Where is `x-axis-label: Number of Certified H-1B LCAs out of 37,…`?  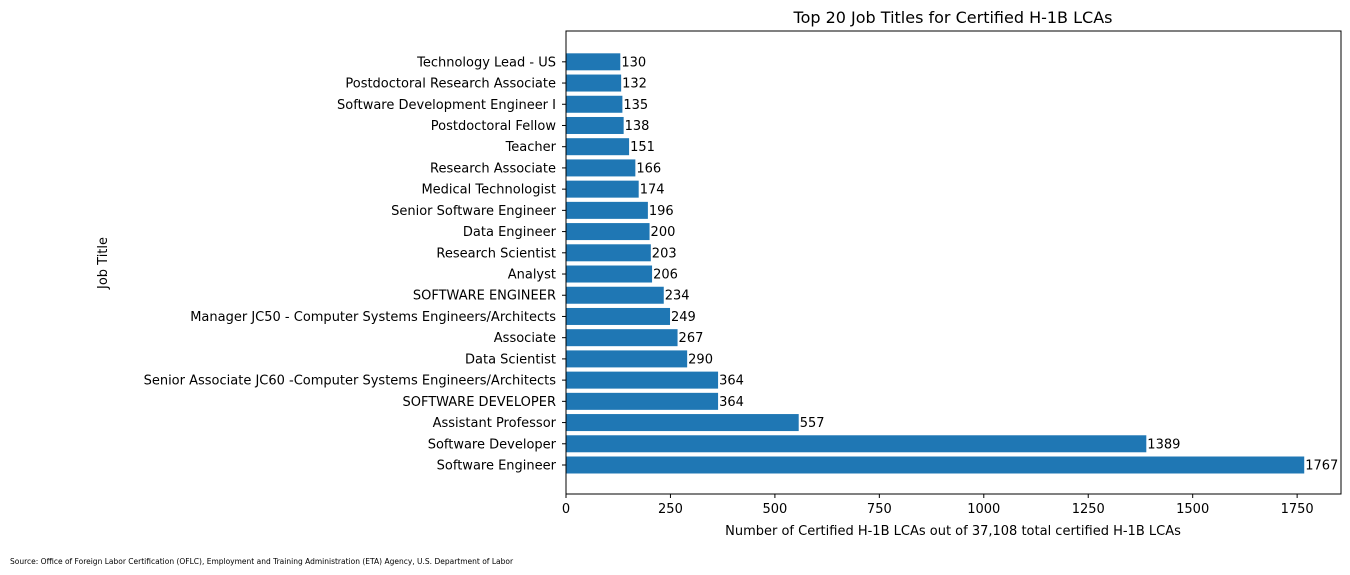 x-axis-label: Number of Certified H-1B LCAs out of 37,… is located at coordinates (953, 531).